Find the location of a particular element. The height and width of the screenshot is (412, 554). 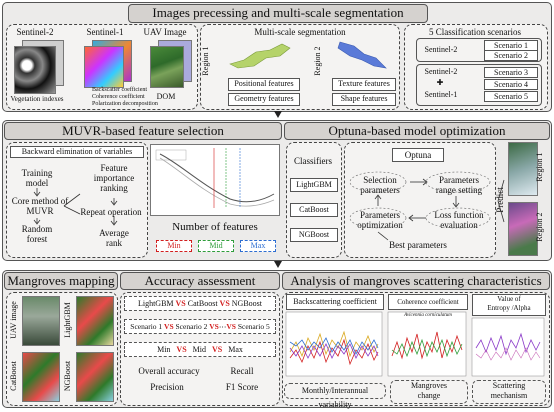

random-forest-label: Random forest is located at coordinates (37, 234).